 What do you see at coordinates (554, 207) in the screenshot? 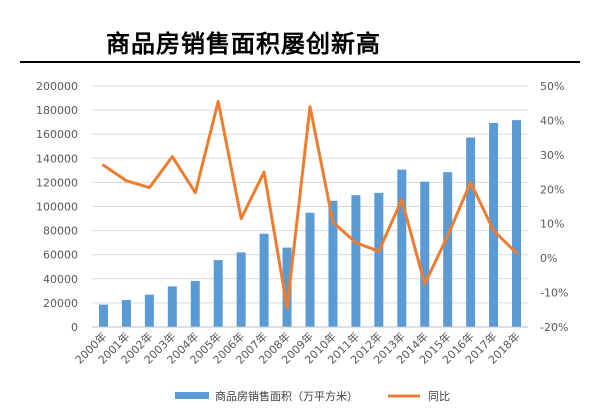
I see `right-axis: -20% -10% 0% 10% 20% 30% 40% 50%` at bounding box center [554, 207].